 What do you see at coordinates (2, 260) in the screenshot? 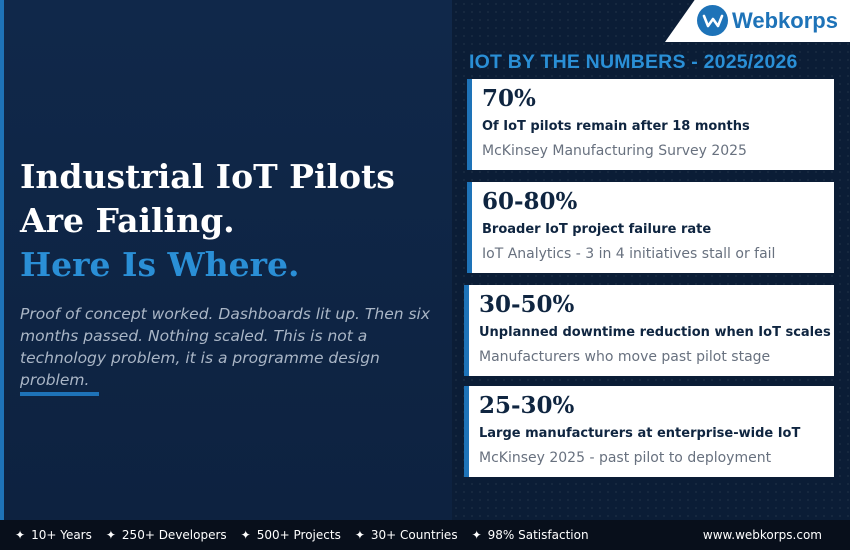
I see `left-accent-bar` at bounding box center [2, 260].